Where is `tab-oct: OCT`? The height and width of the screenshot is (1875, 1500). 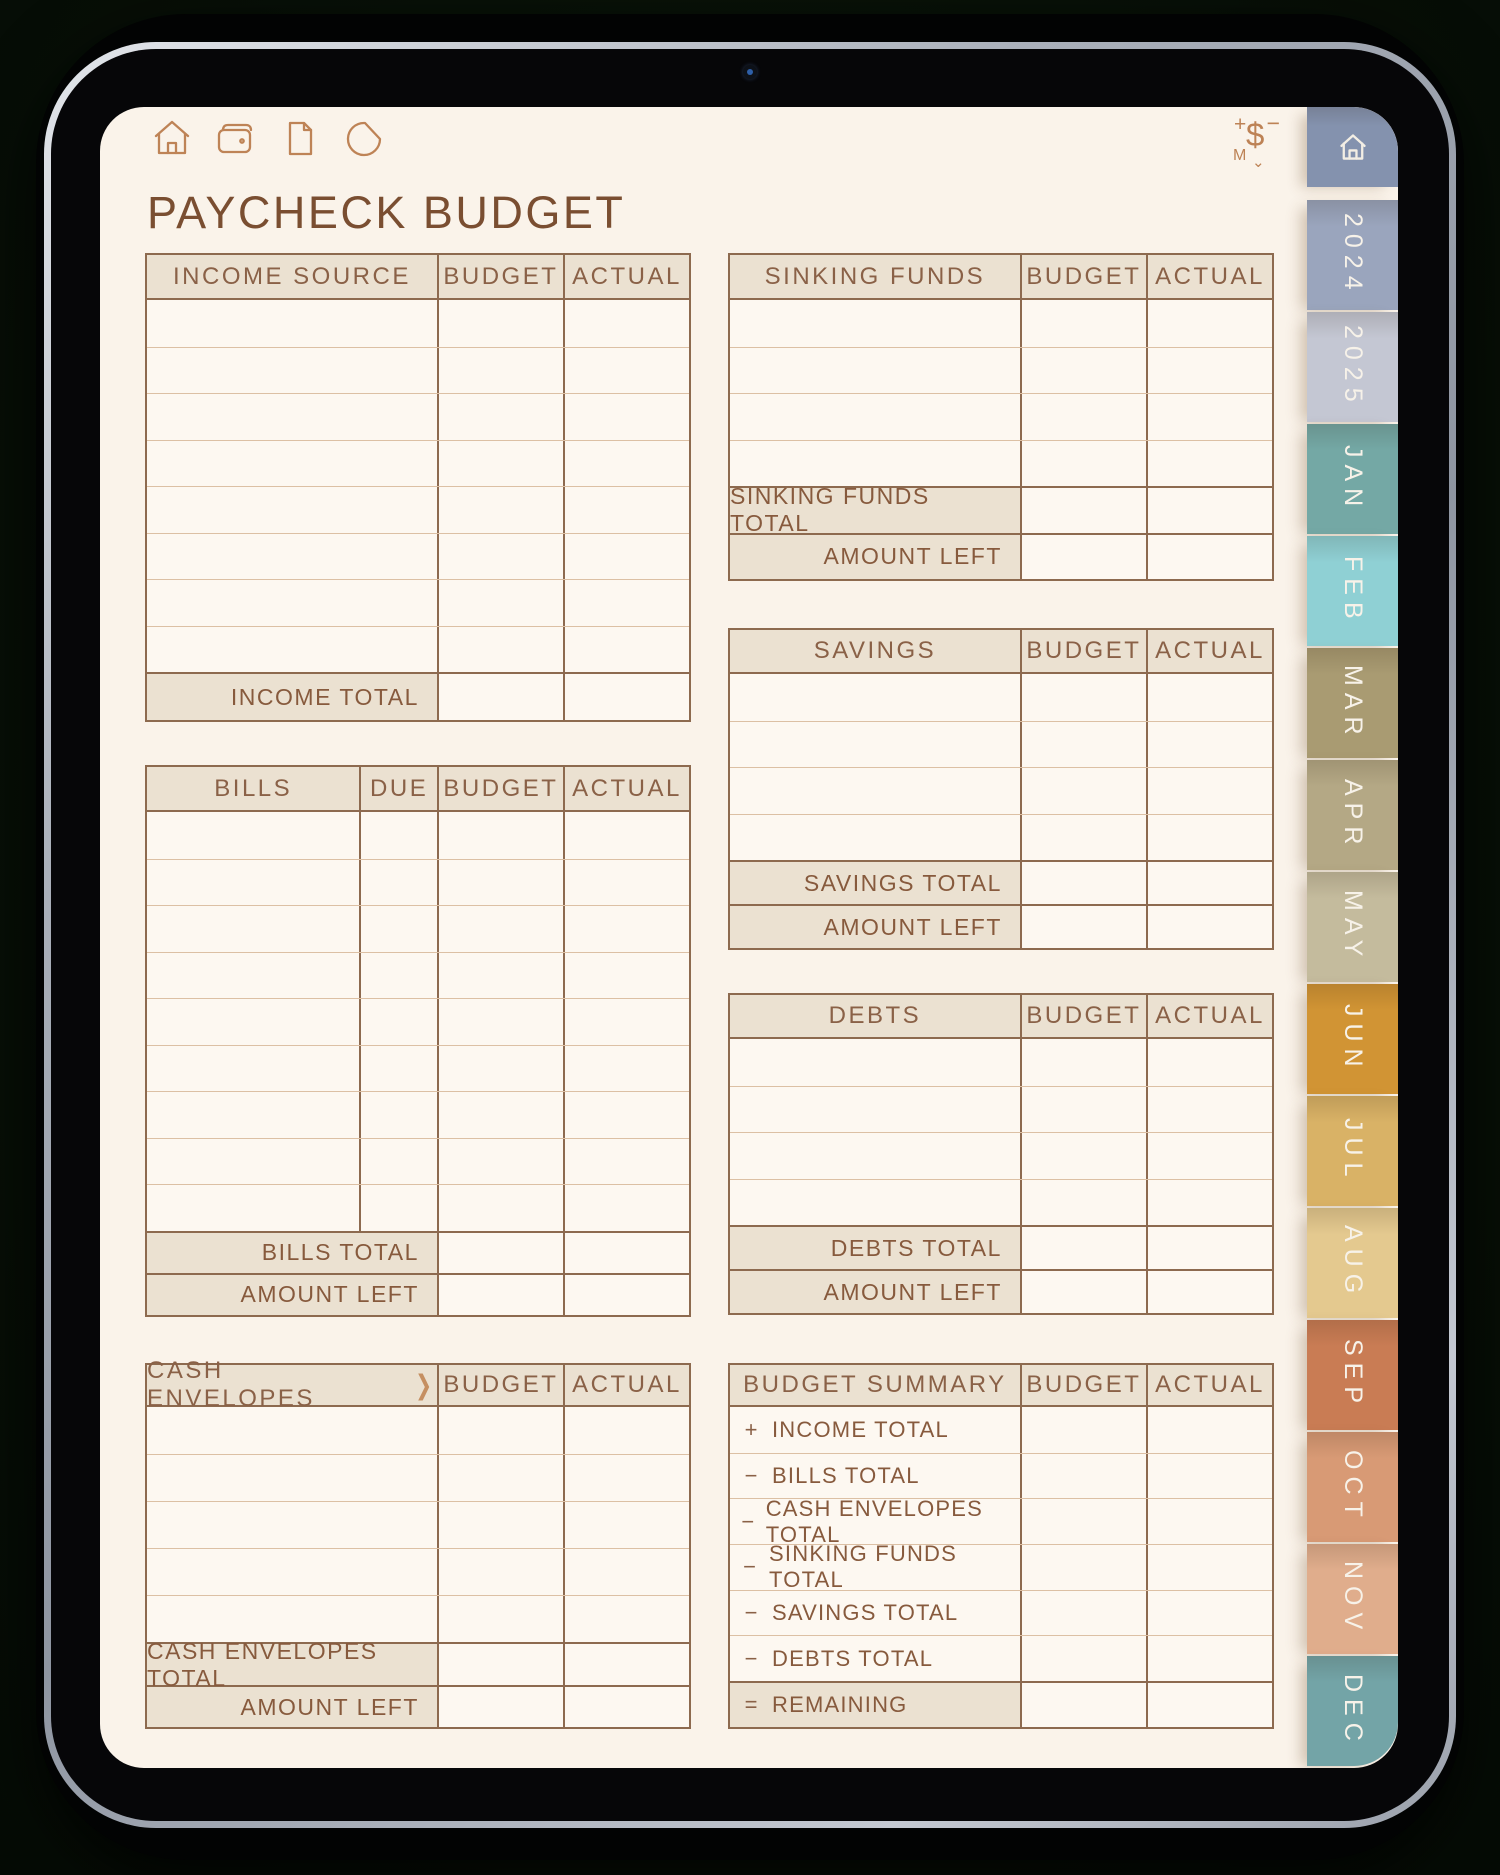 tab-oct: OCT is located at coordinates (1352, 1487).